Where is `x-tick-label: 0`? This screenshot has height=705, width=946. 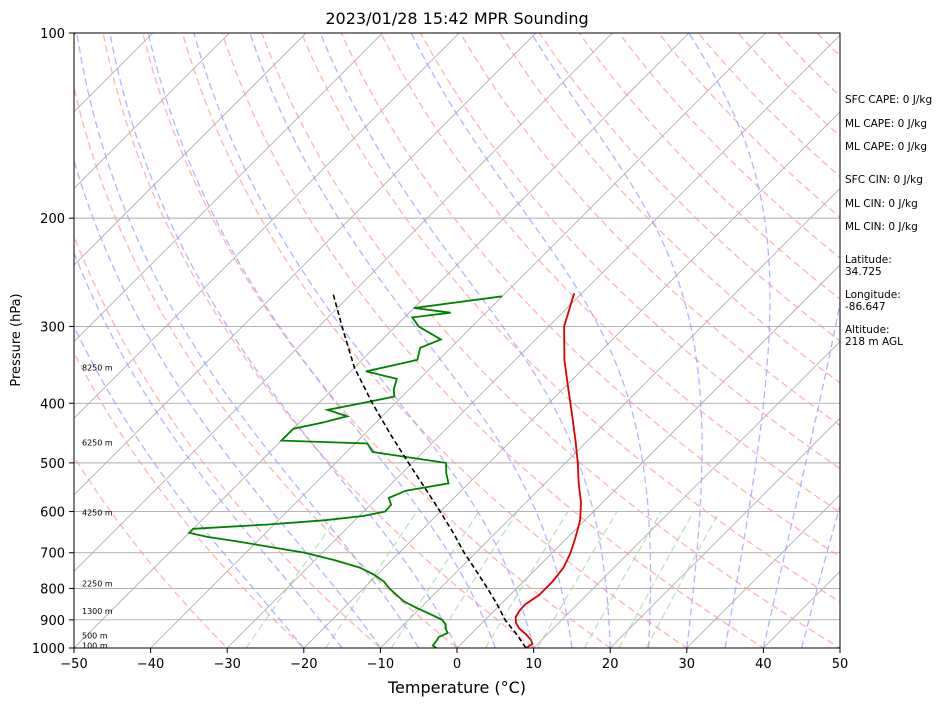
x-tick-label: 0 is located at coordinates (457, 664).